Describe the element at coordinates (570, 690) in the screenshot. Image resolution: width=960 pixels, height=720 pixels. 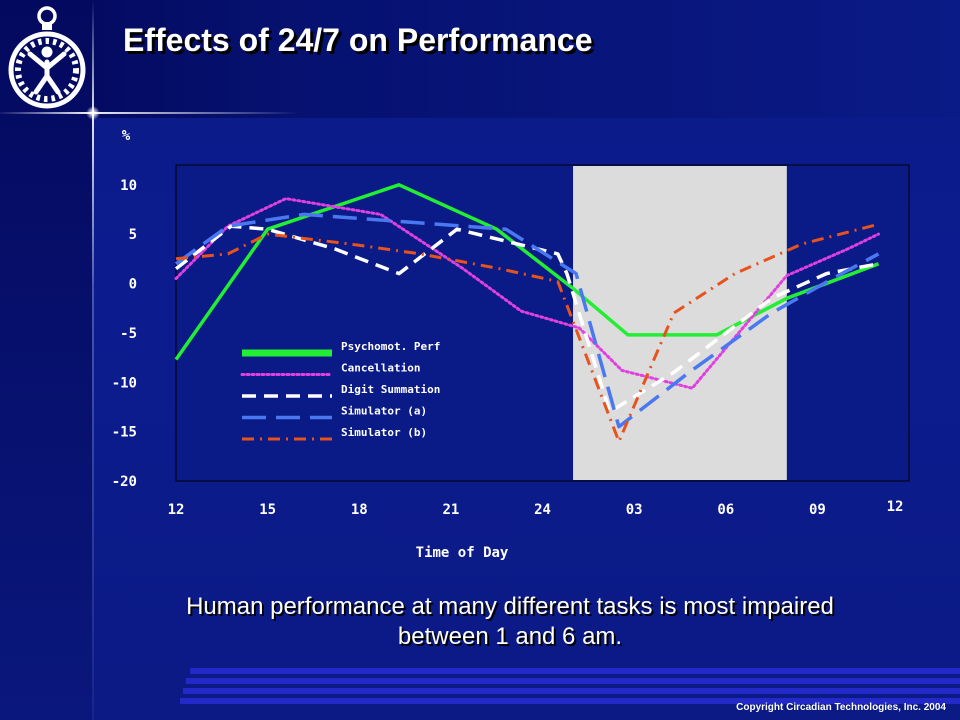
I see `decorative-stripes` at that location.